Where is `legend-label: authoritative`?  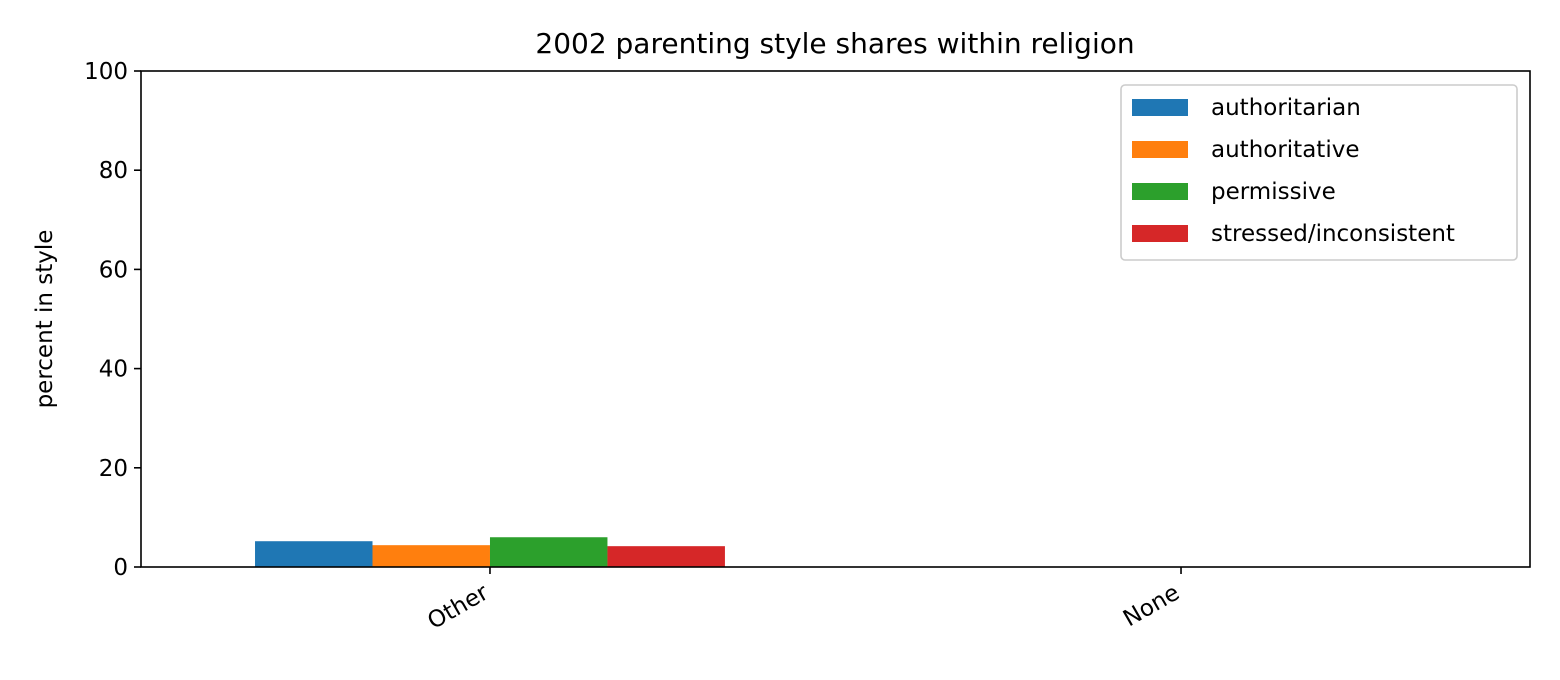 legend-label: authoritative is located at coordinates (1285, 150).